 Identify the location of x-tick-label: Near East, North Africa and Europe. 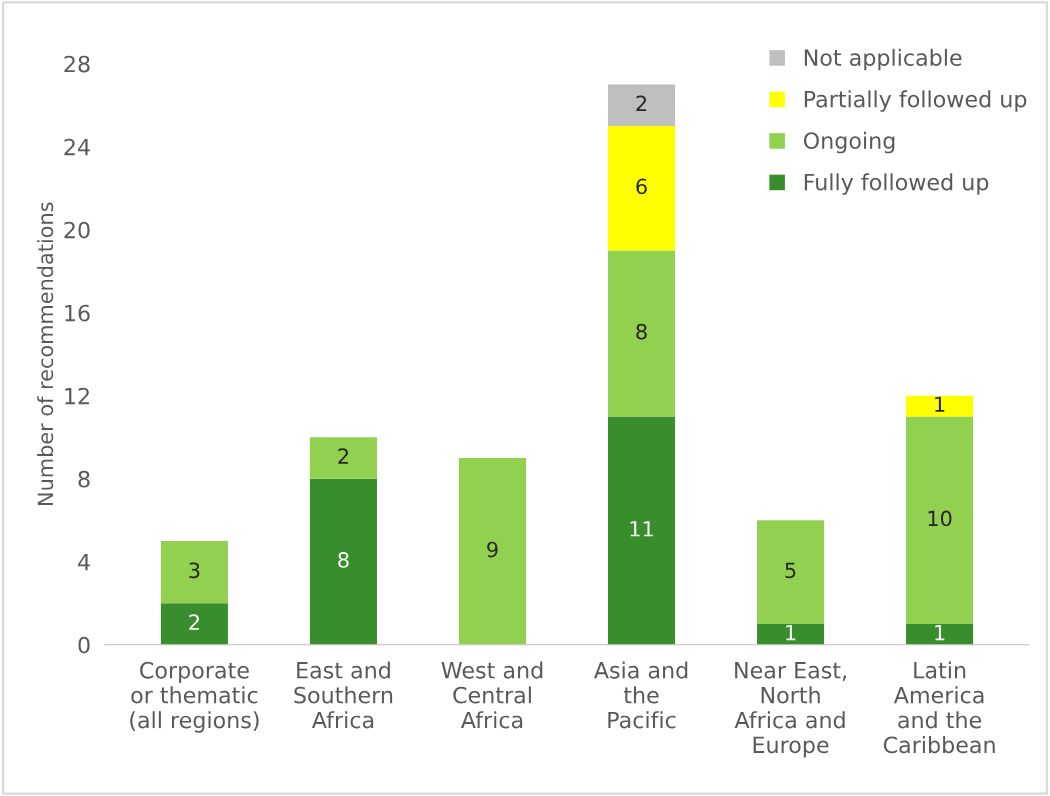
(790, 710).